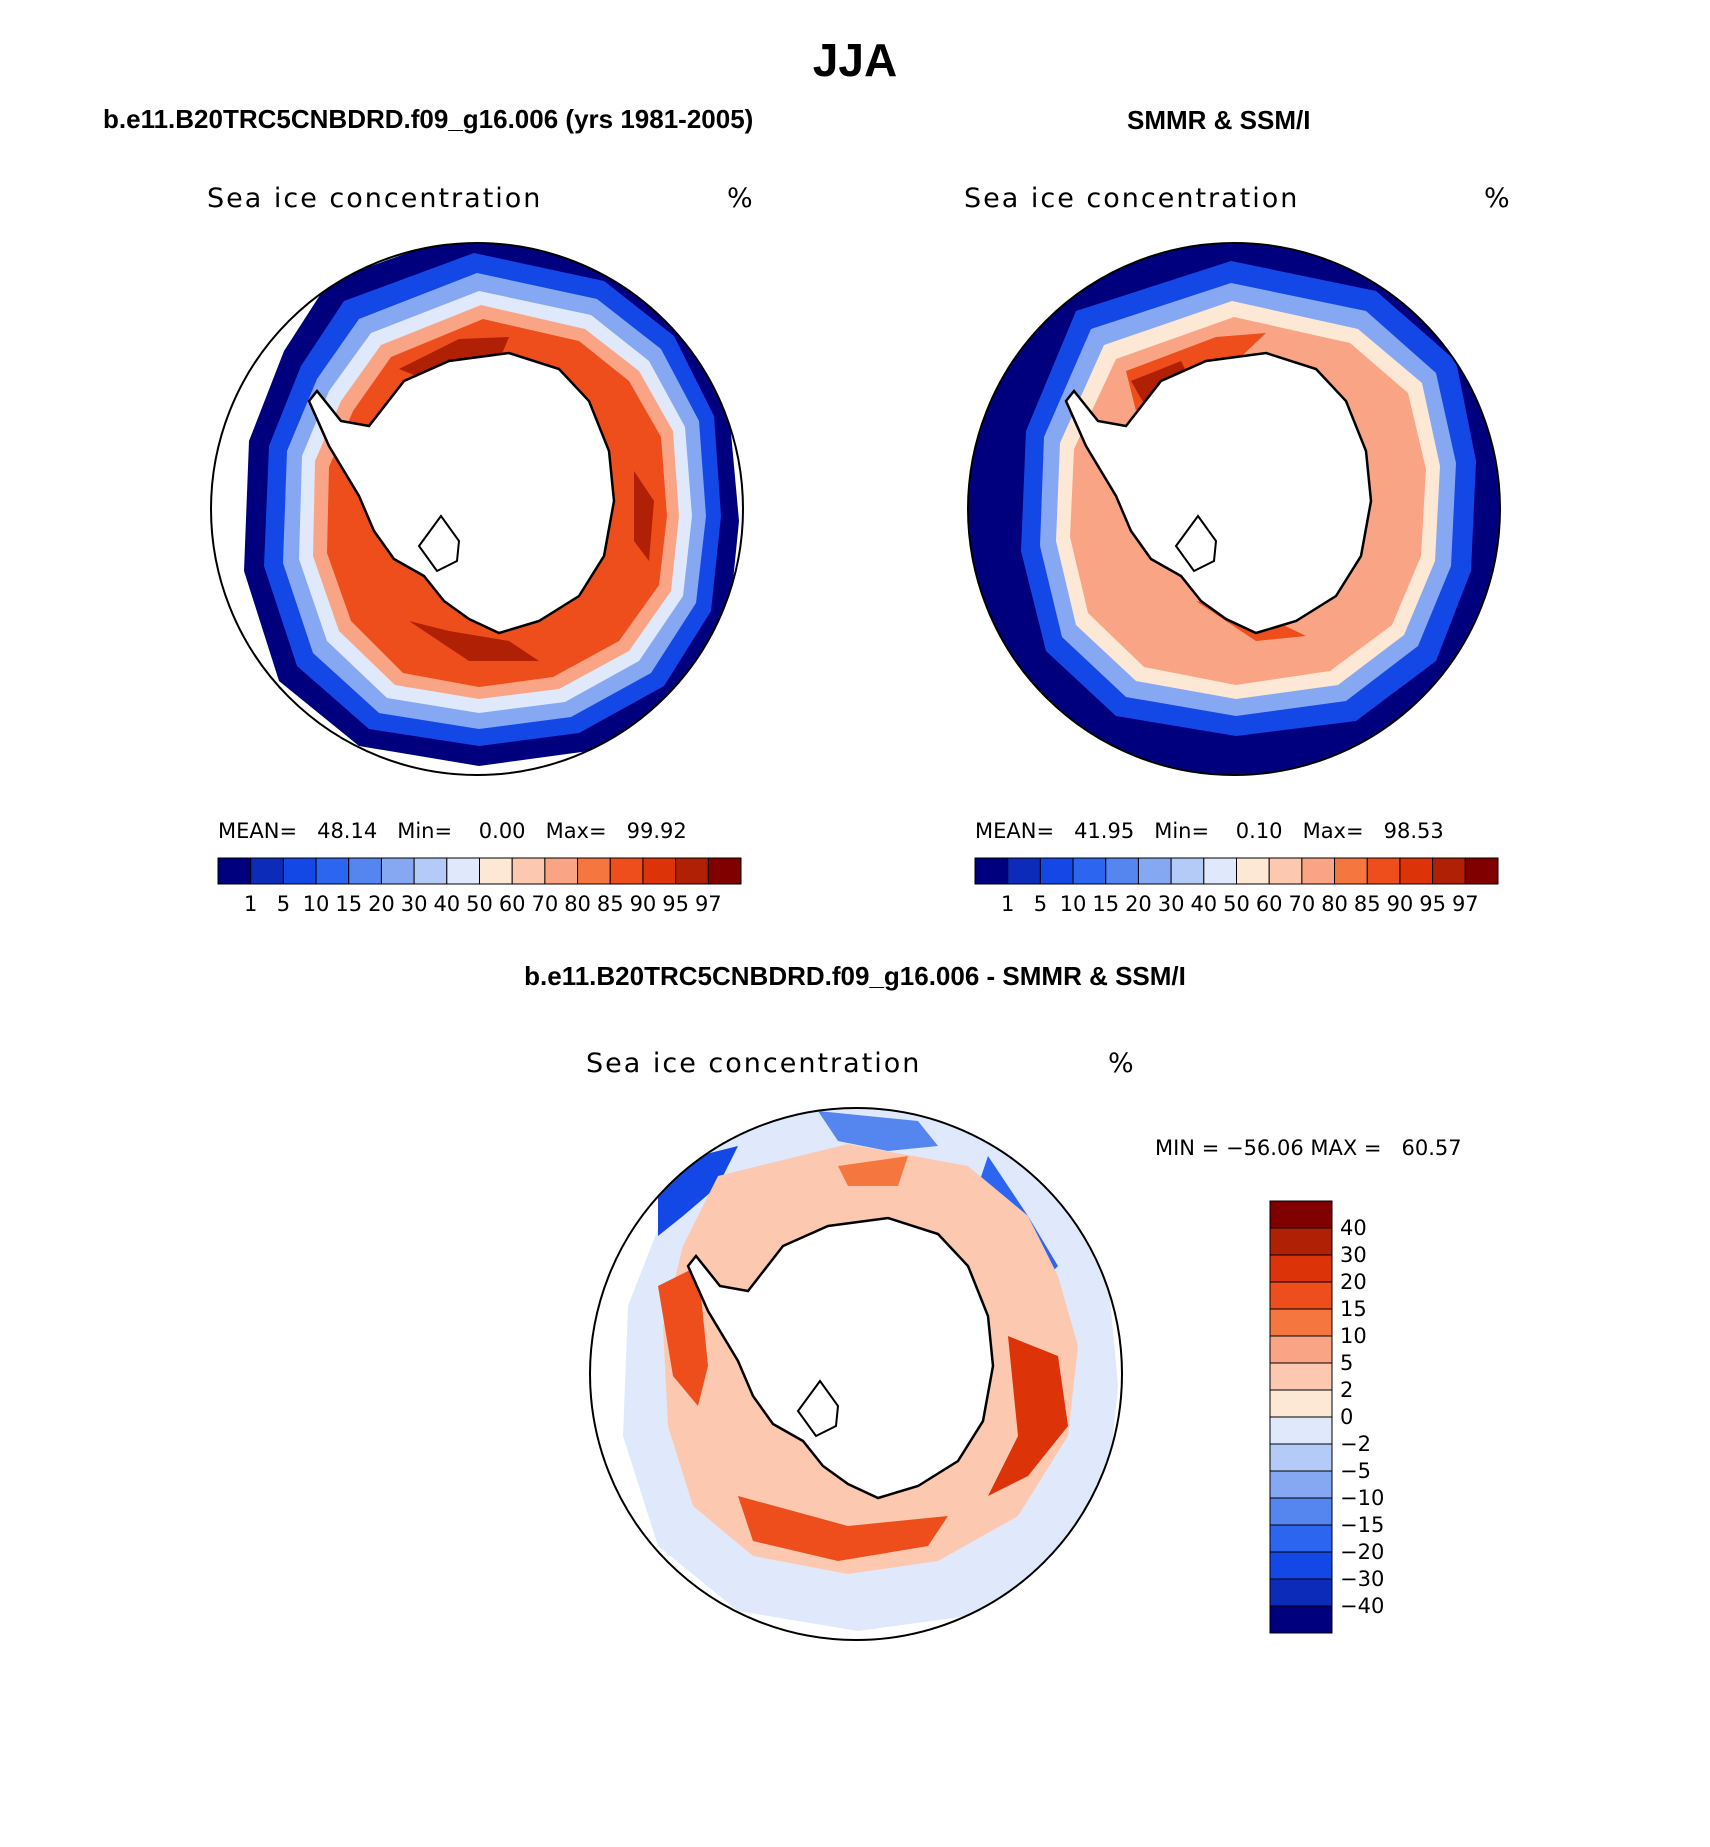 Image resolution: width=1710 pixels, height=1847 pixels. Describe the element at coordinates (452, 831) in the screenshot. I see `model-stats: MEAN= 48.14 Min= 0.00 Max= 99.92` at that location.